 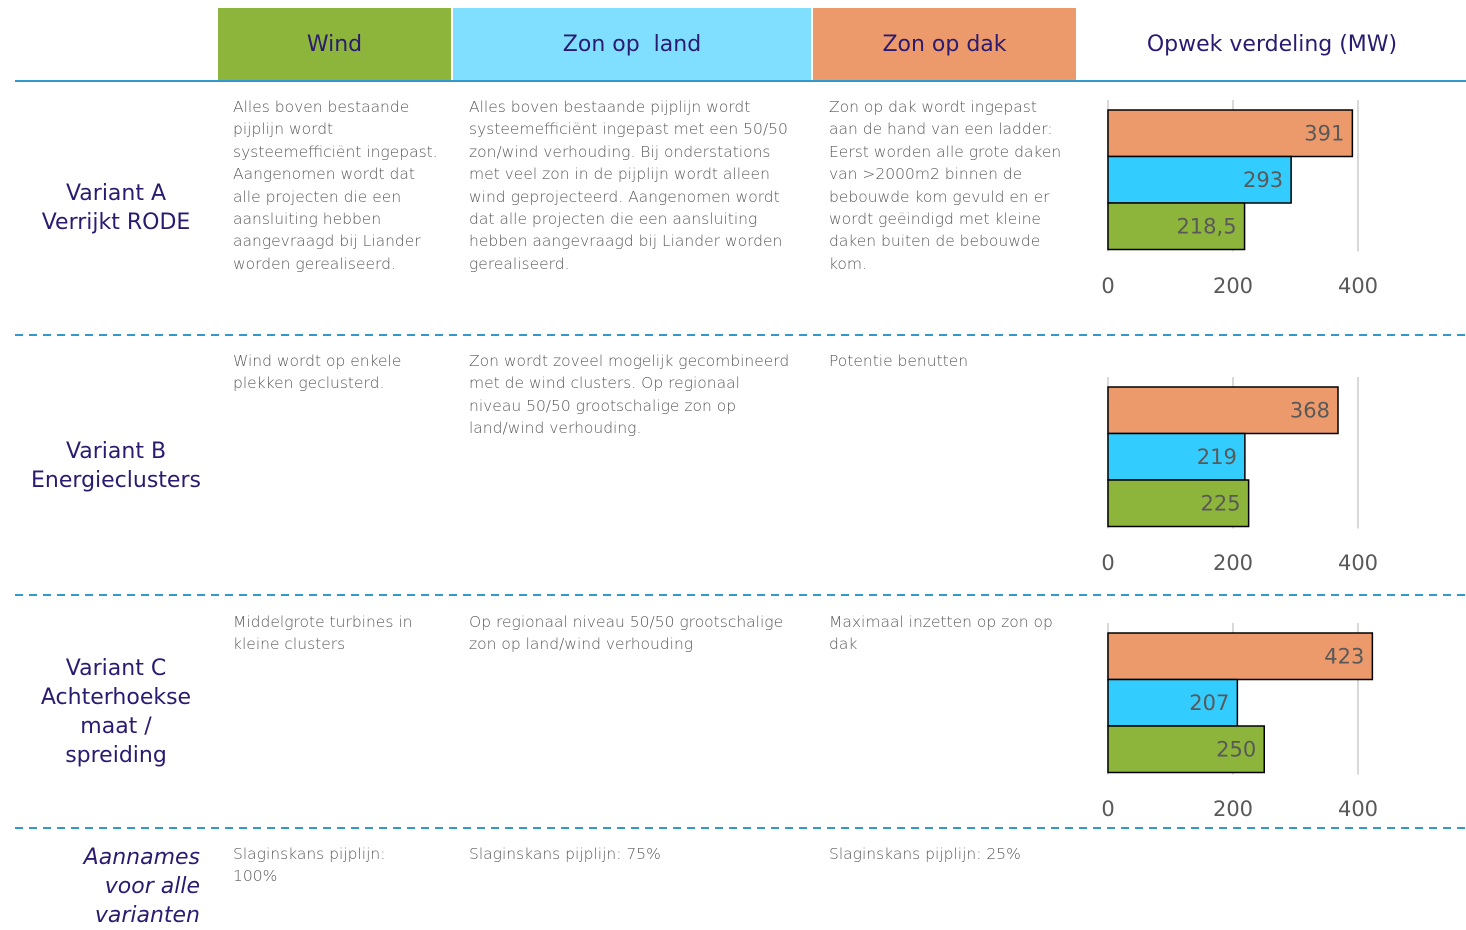 What do you see at coordinates (565, 854) in the screenshot?
I see `assumption: Slaginskans pijplijn: 75%` at bounding box center [565, 854].